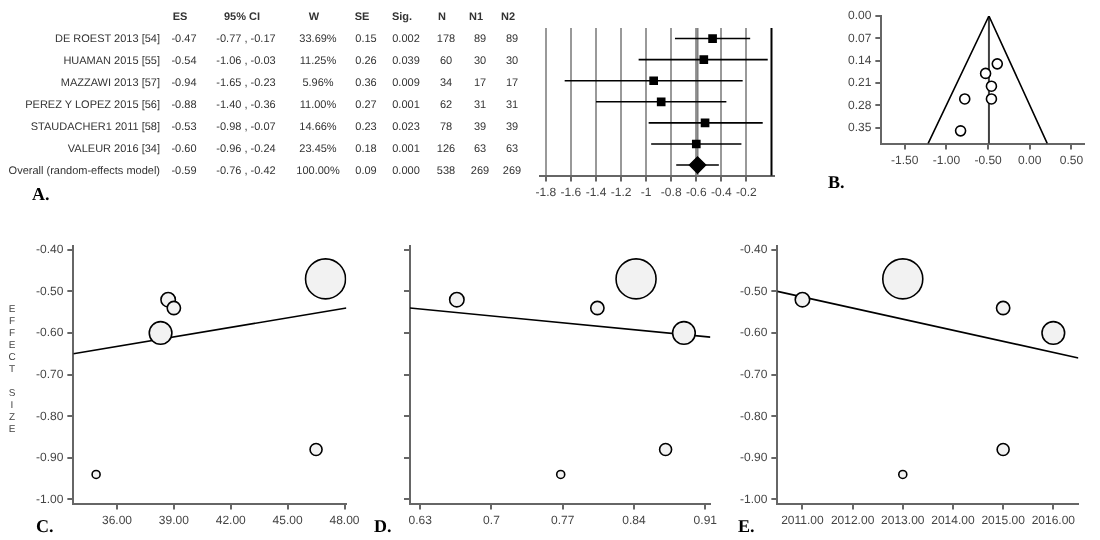 The image size is (1100, 540). I want to click on text: E., so click(746, 526).